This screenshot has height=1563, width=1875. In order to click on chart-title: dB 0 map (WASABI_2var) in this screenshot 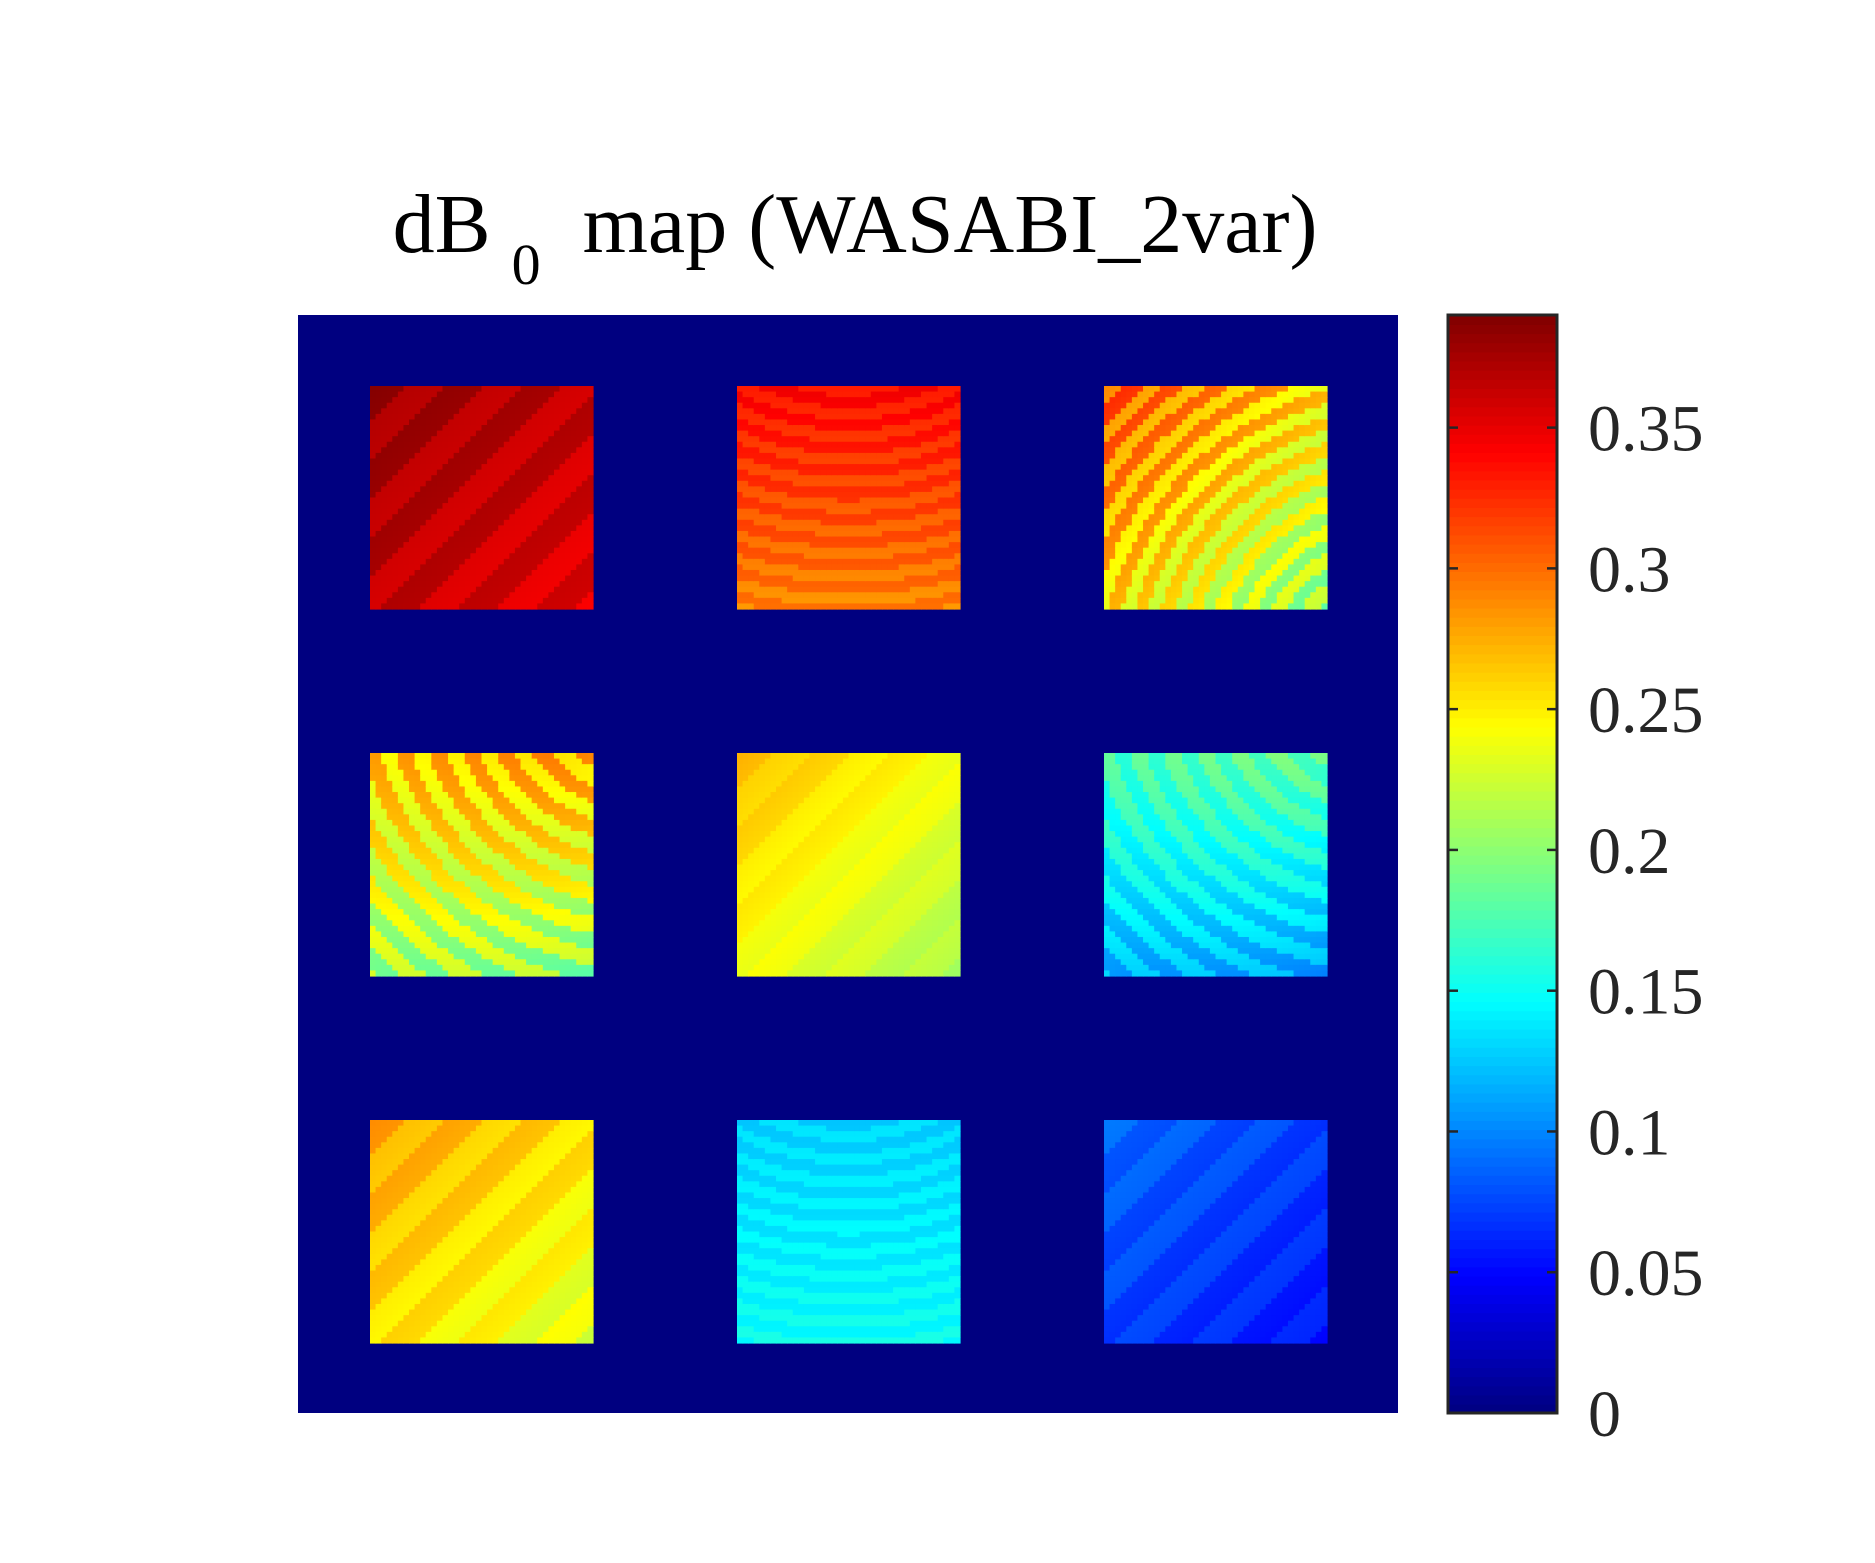, I will do `click(855, 240)`.